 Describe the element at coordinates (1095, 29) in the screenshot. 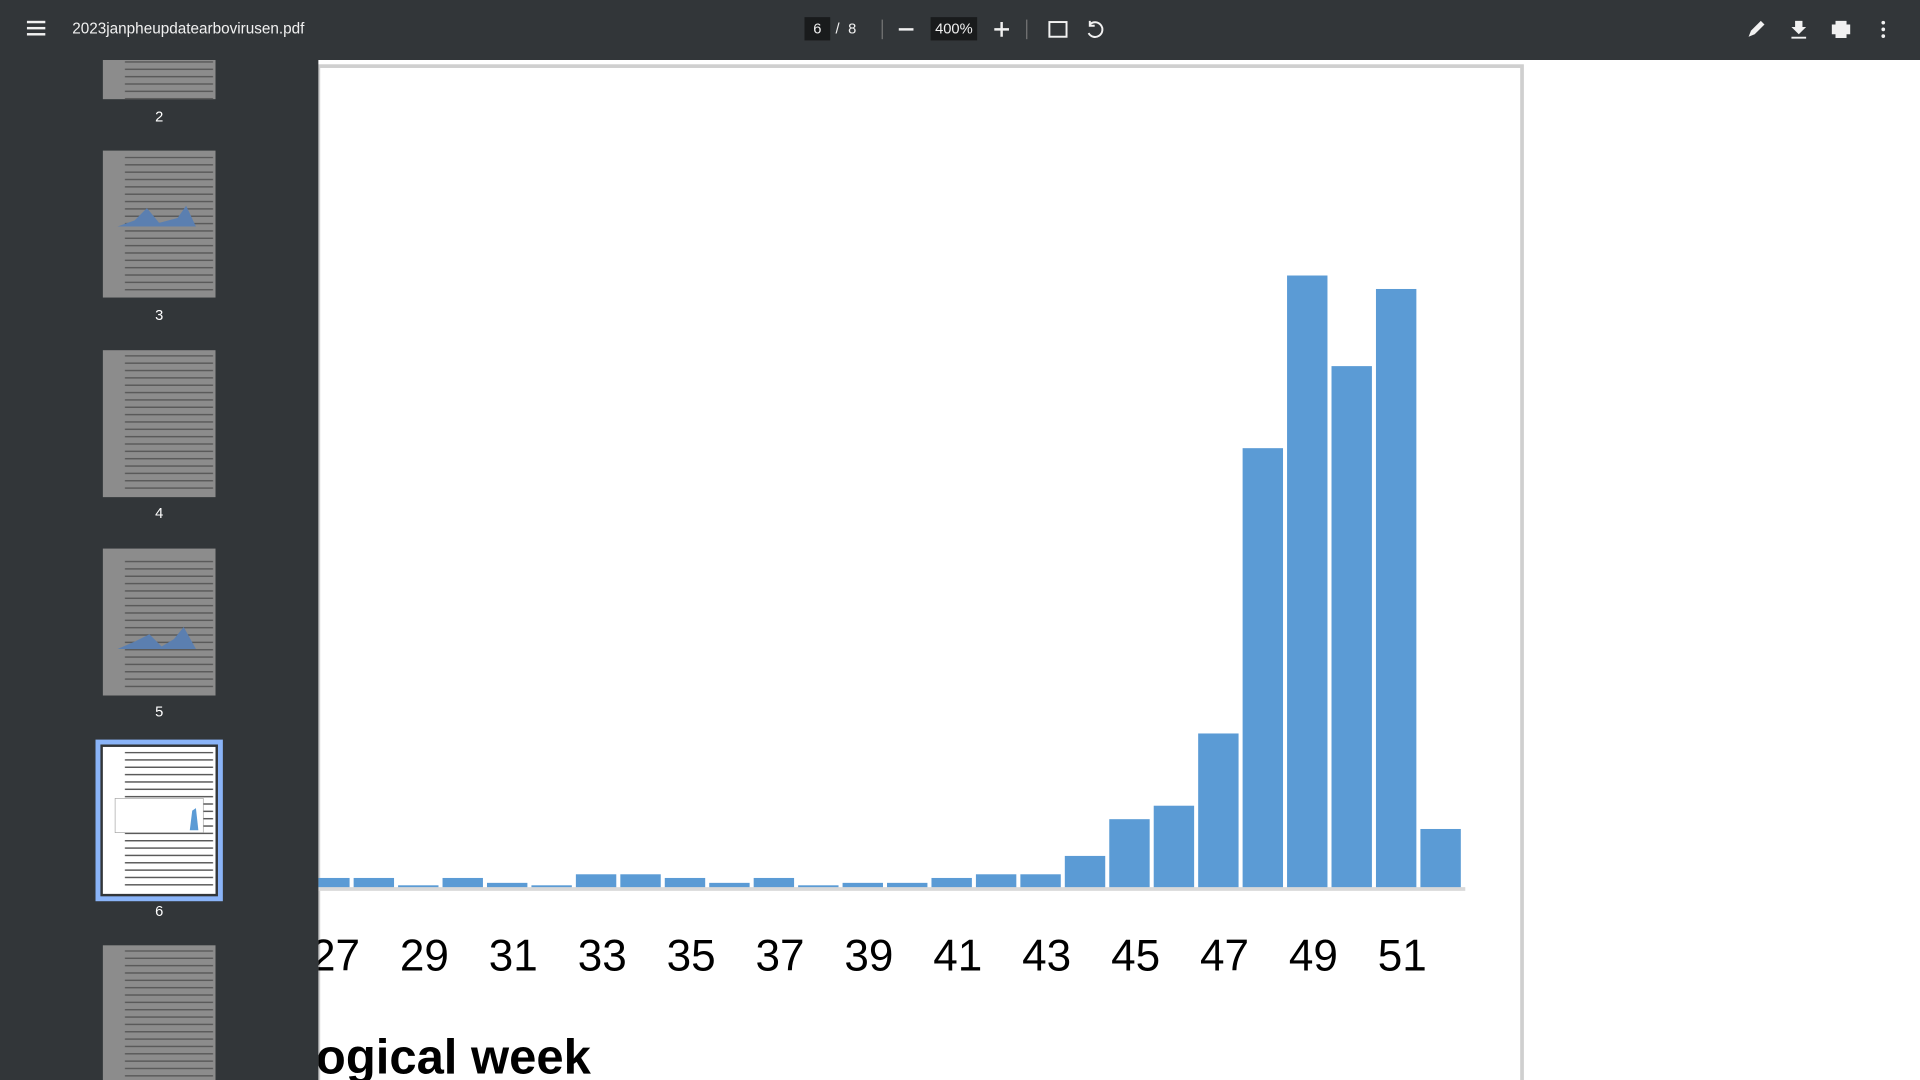

I see `rotate-button` at that location.